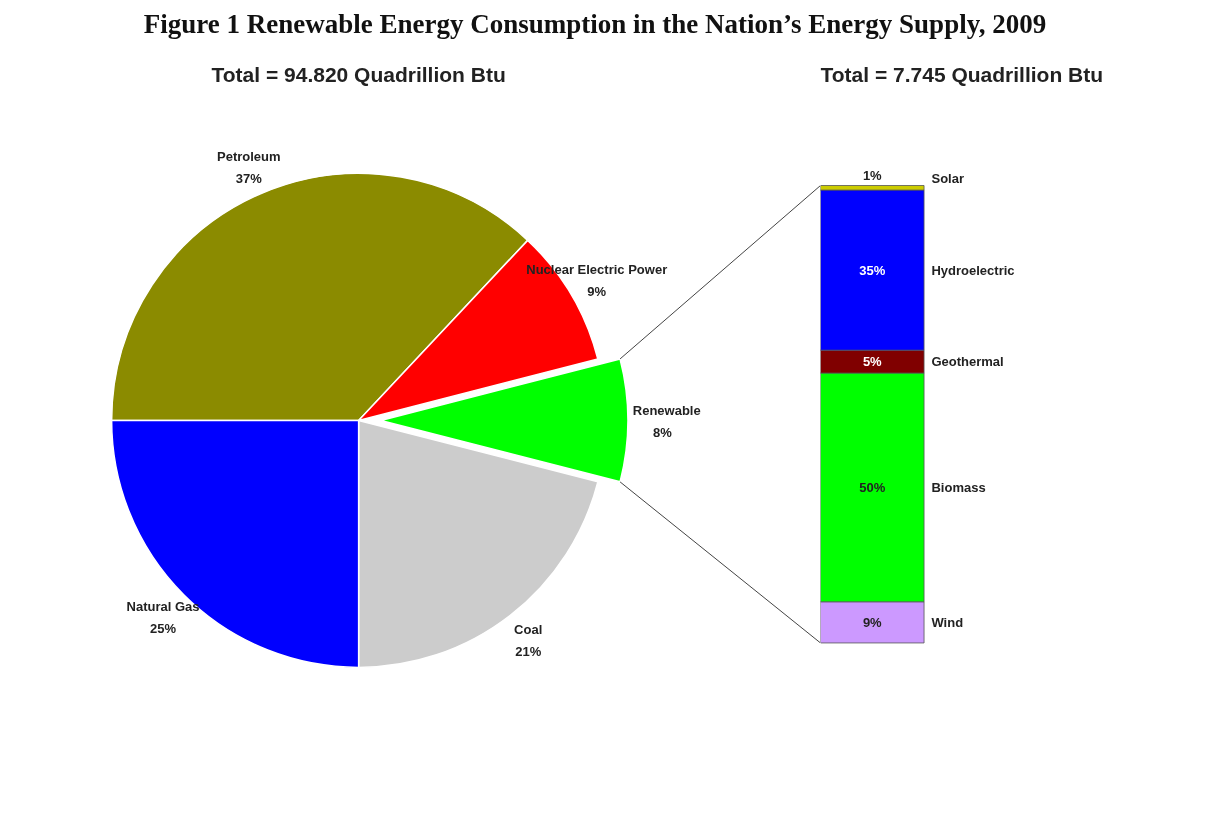  I want to click on series-label: Geothermal, so click(967, 361).